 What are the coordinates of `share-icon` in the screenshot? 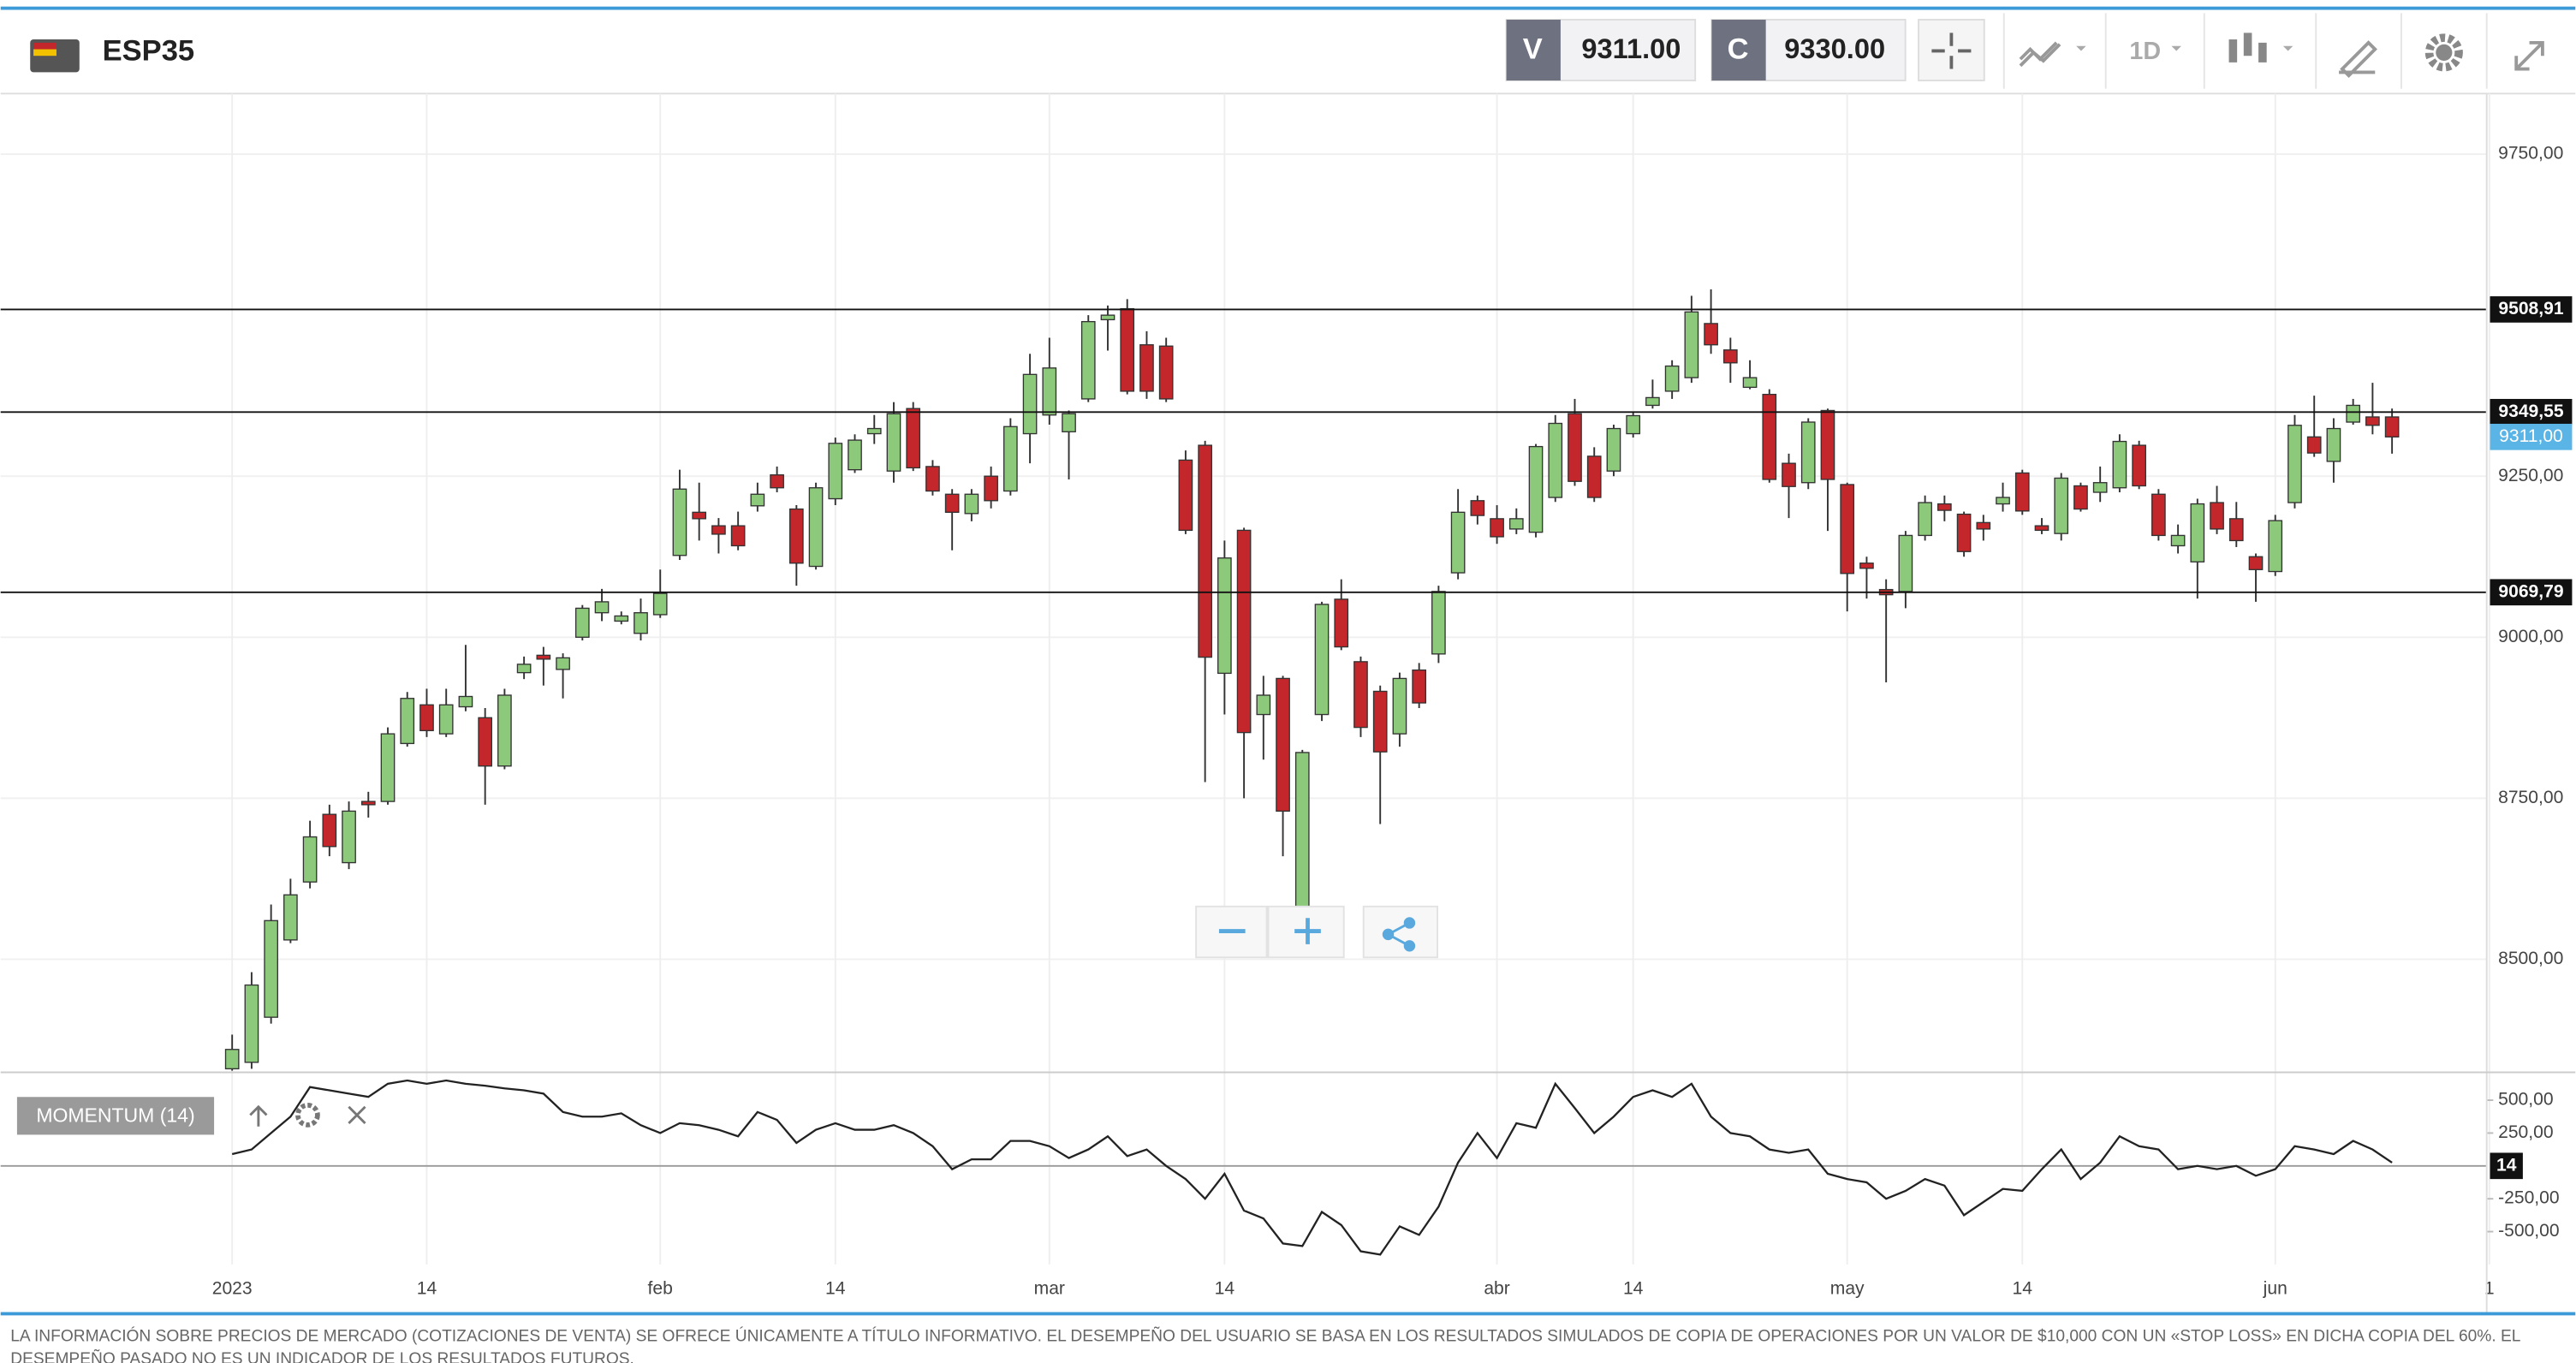 It's located at (1399, 934).